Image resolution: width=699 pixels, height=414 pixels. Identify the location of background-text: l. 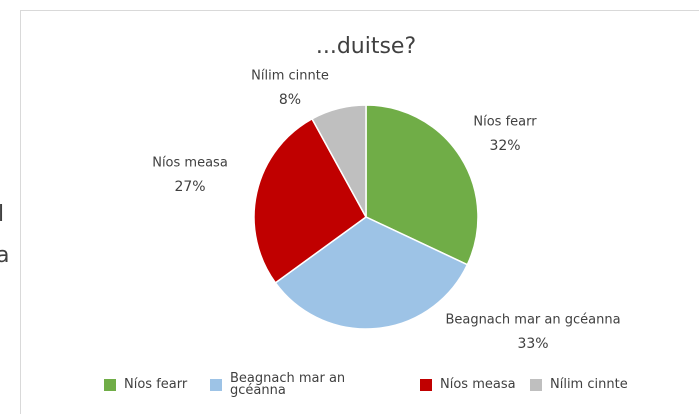
(2, 214).